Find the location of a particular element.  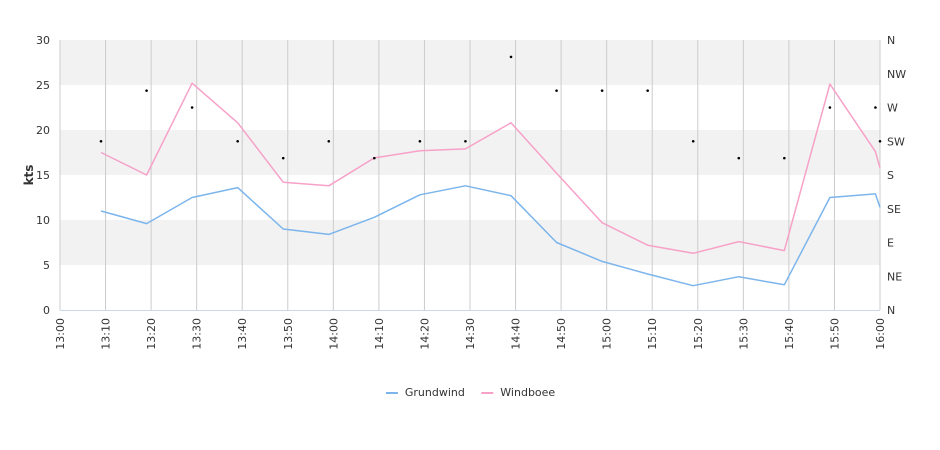

direction-tick-label: SE is located at coordinates (894, 209).